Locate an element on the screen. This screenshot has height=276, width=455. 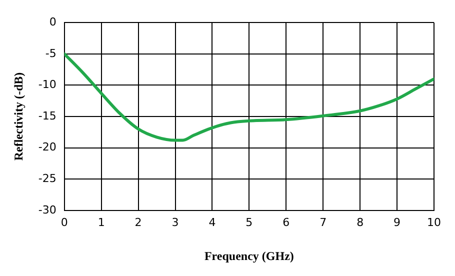
x-tick-label: 2 is located at coordinates (138, 222).